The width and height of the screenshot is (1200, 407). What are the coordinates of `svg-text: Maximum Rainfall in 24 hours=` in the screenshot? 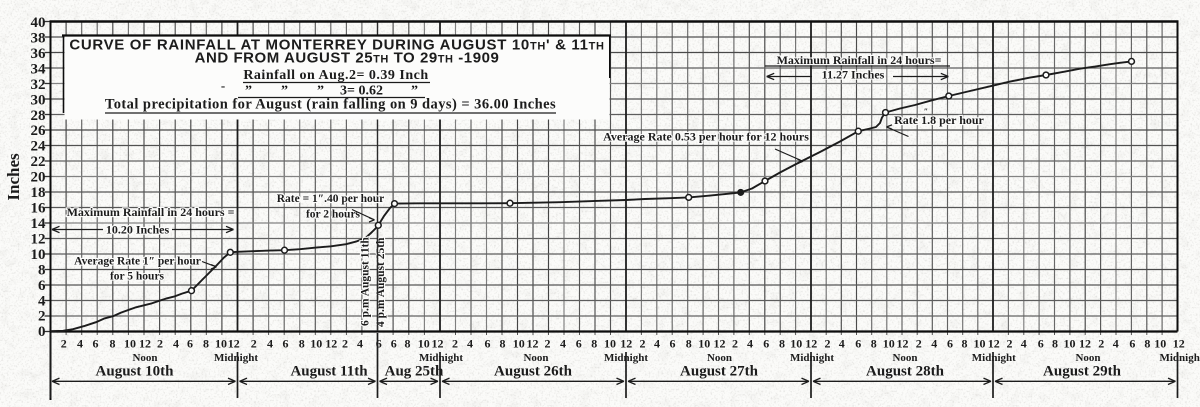 It's located at (859, 60).